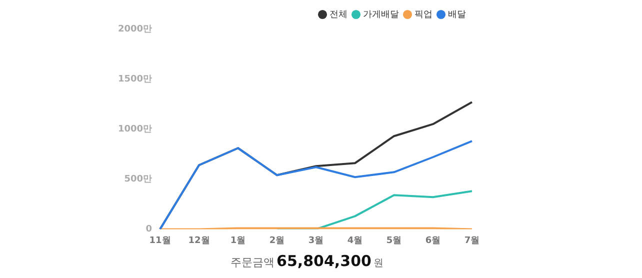 This screenshot has width=642, height=278. I want to click on x-tick-label: 12월, so click(199, 241).